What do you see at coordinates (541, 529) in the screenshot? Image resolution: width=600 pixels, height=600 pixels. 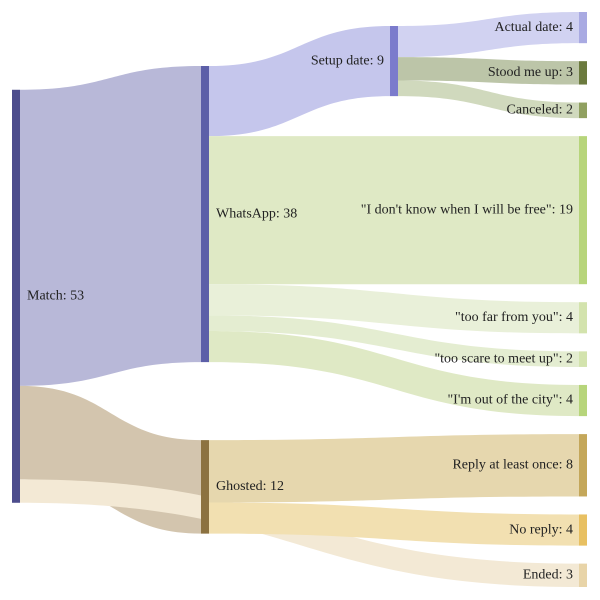 I see `node-label: No reply: 4` at bounding box center [541, 529].